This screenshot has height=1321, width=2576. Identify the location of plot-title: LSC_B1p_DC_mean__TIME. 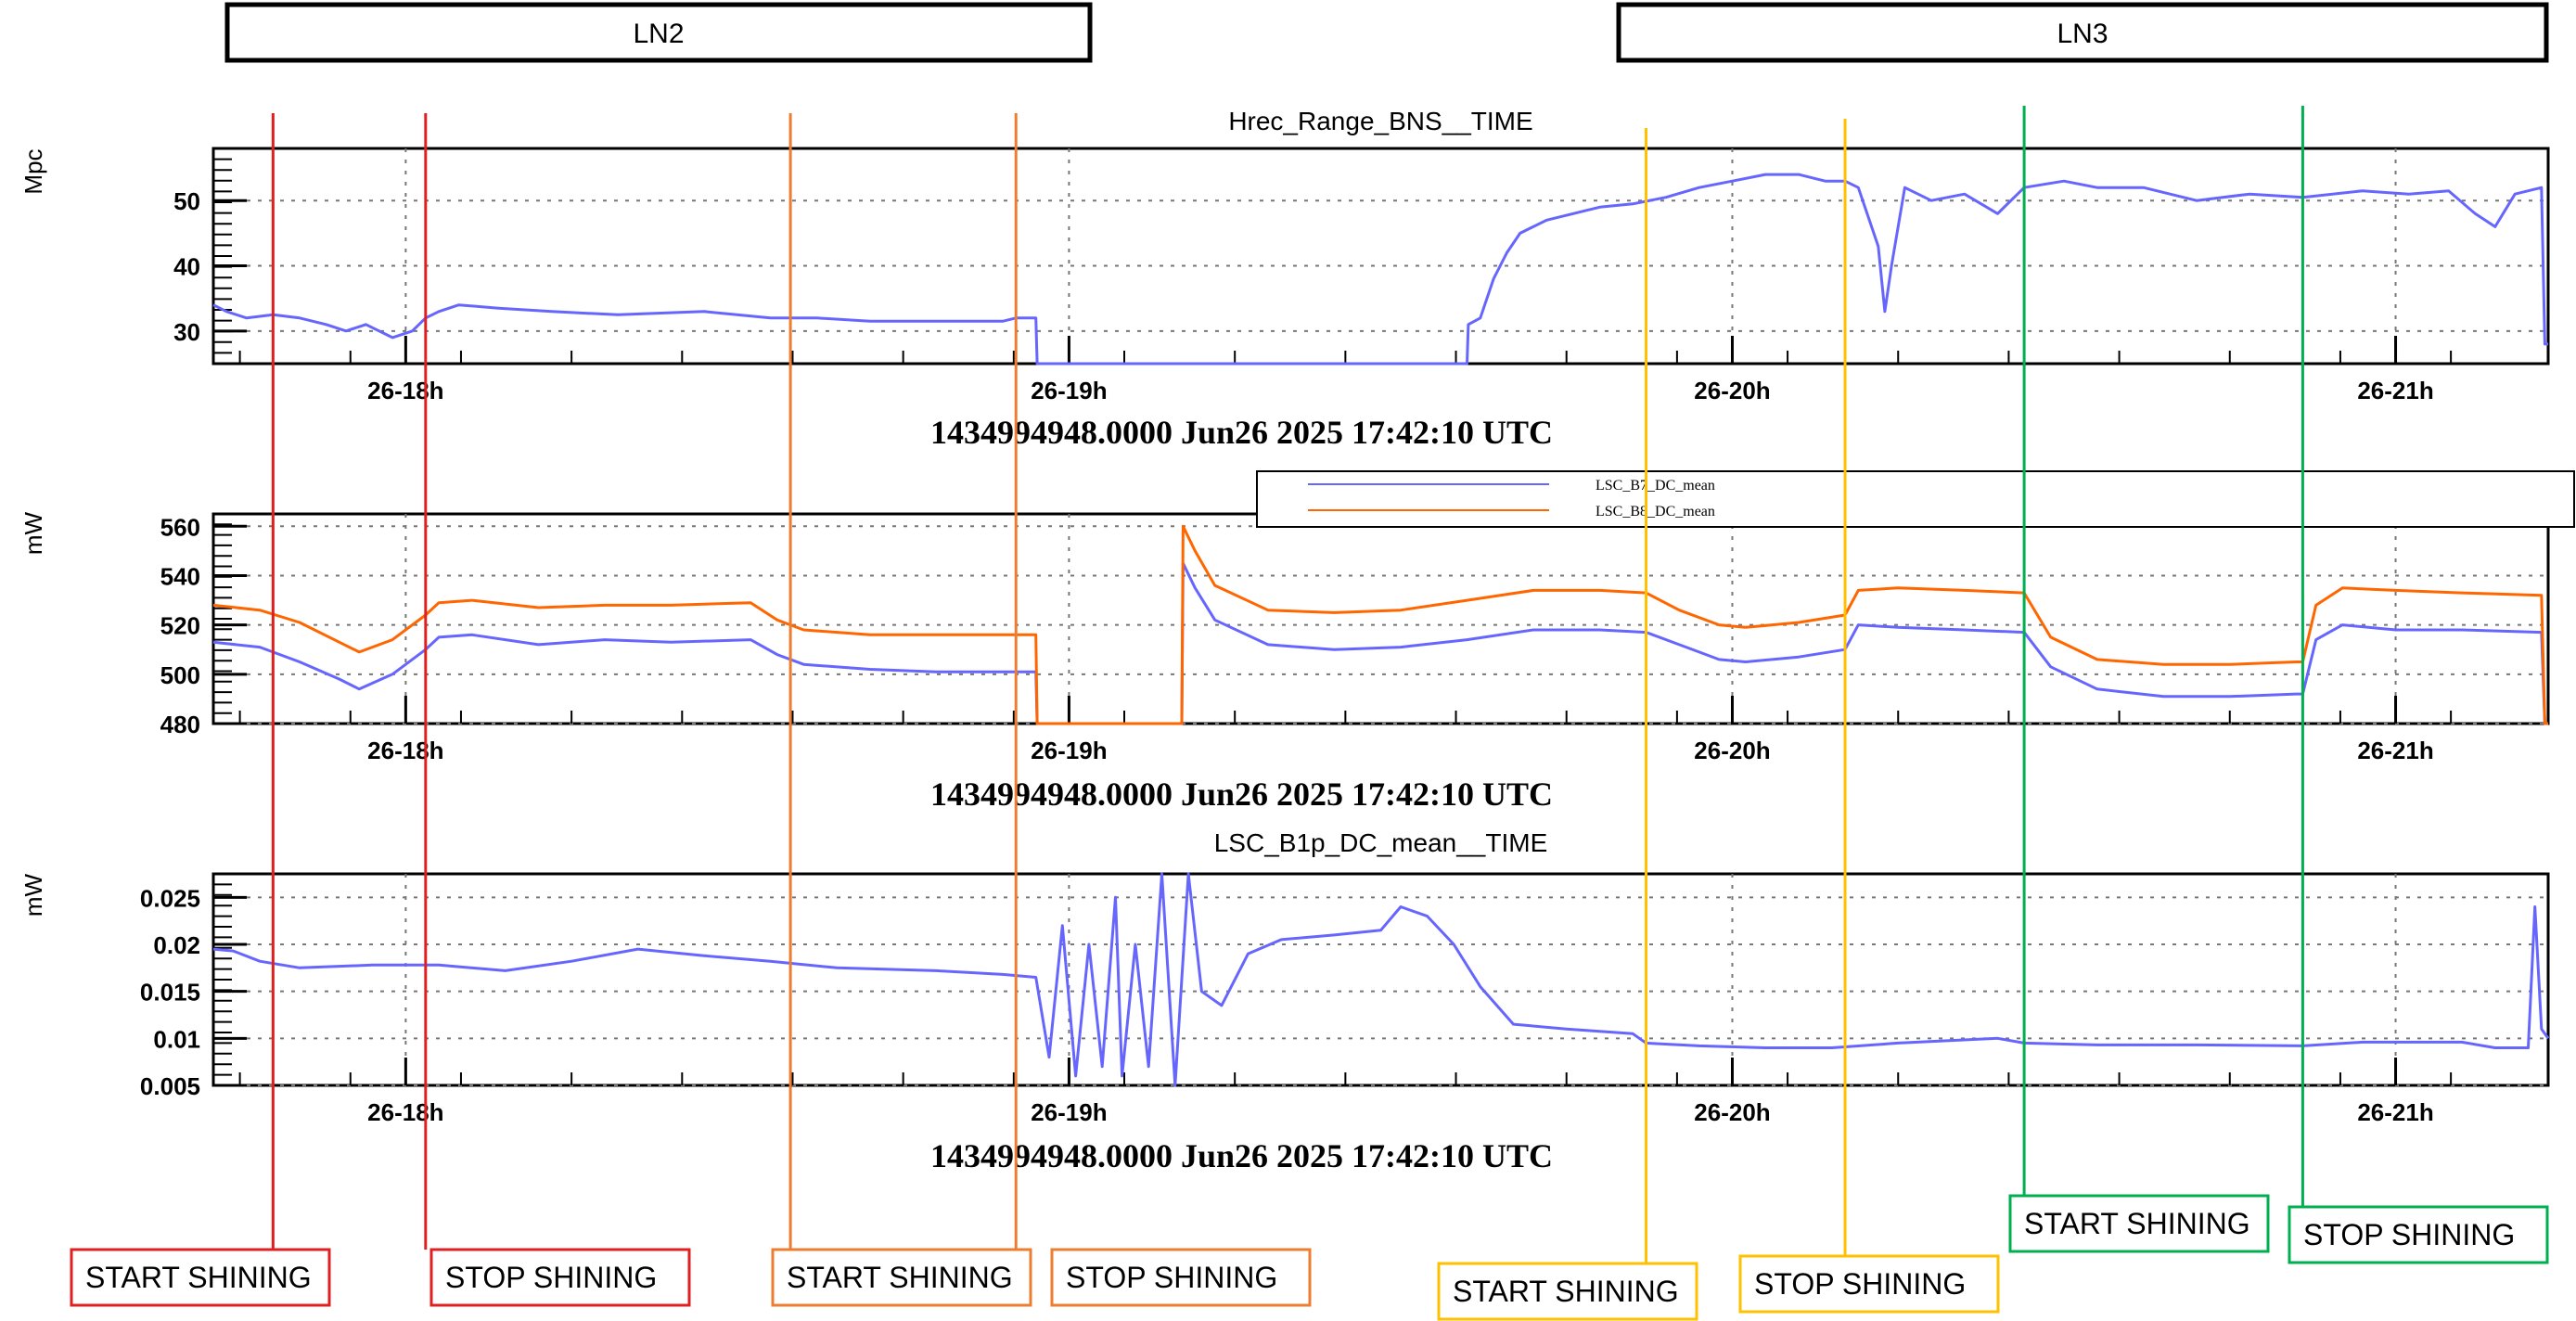
(1381, 842).